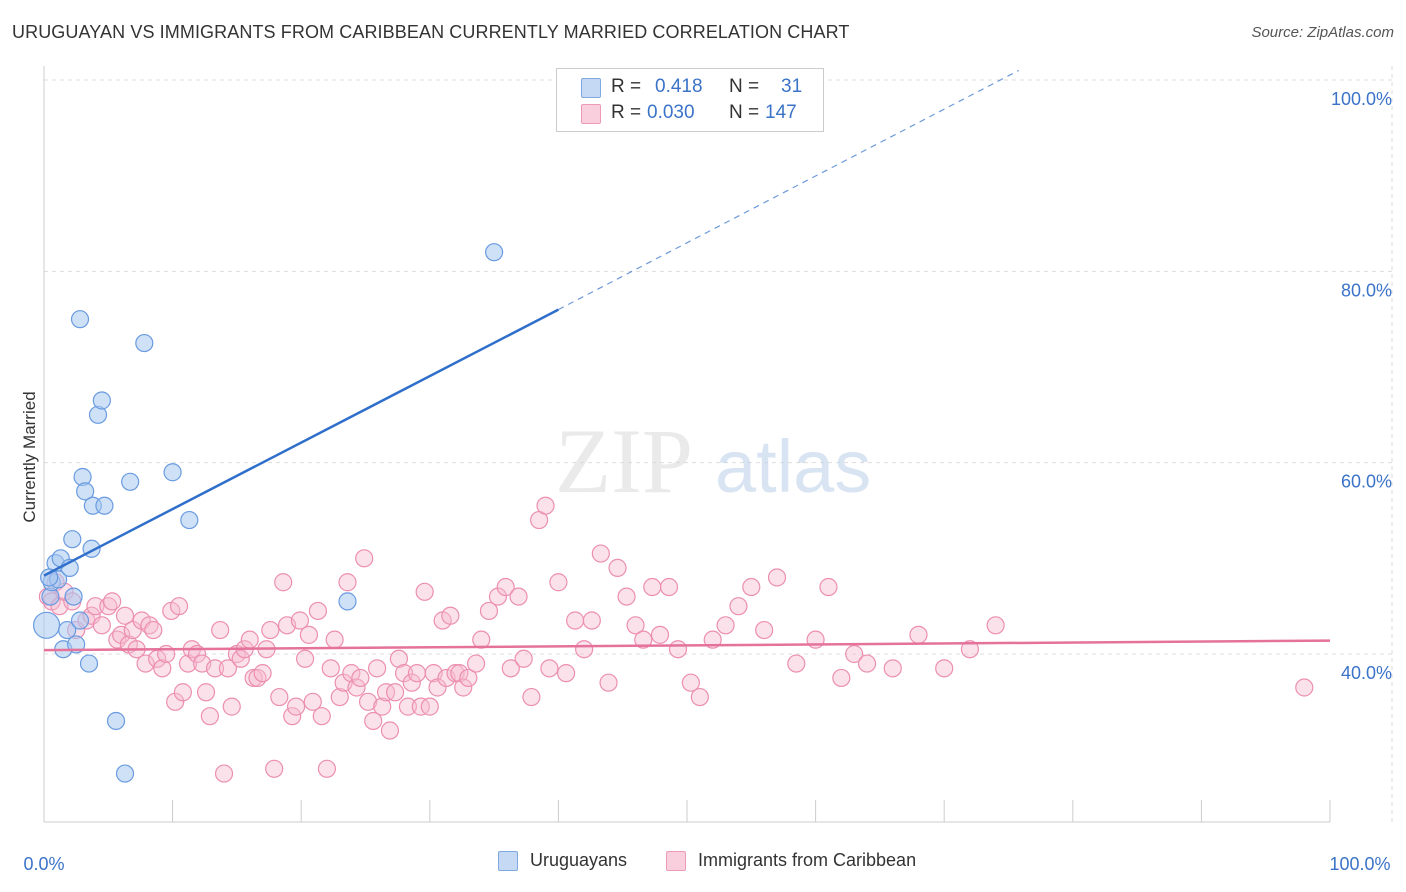 The width and height of the screenshot is (1406, 892). What do you see at coordinates (562, 860) in the screenshot?
I see `legend-item-uruguayans: Uruguayans` at bounding box center [562, 860].